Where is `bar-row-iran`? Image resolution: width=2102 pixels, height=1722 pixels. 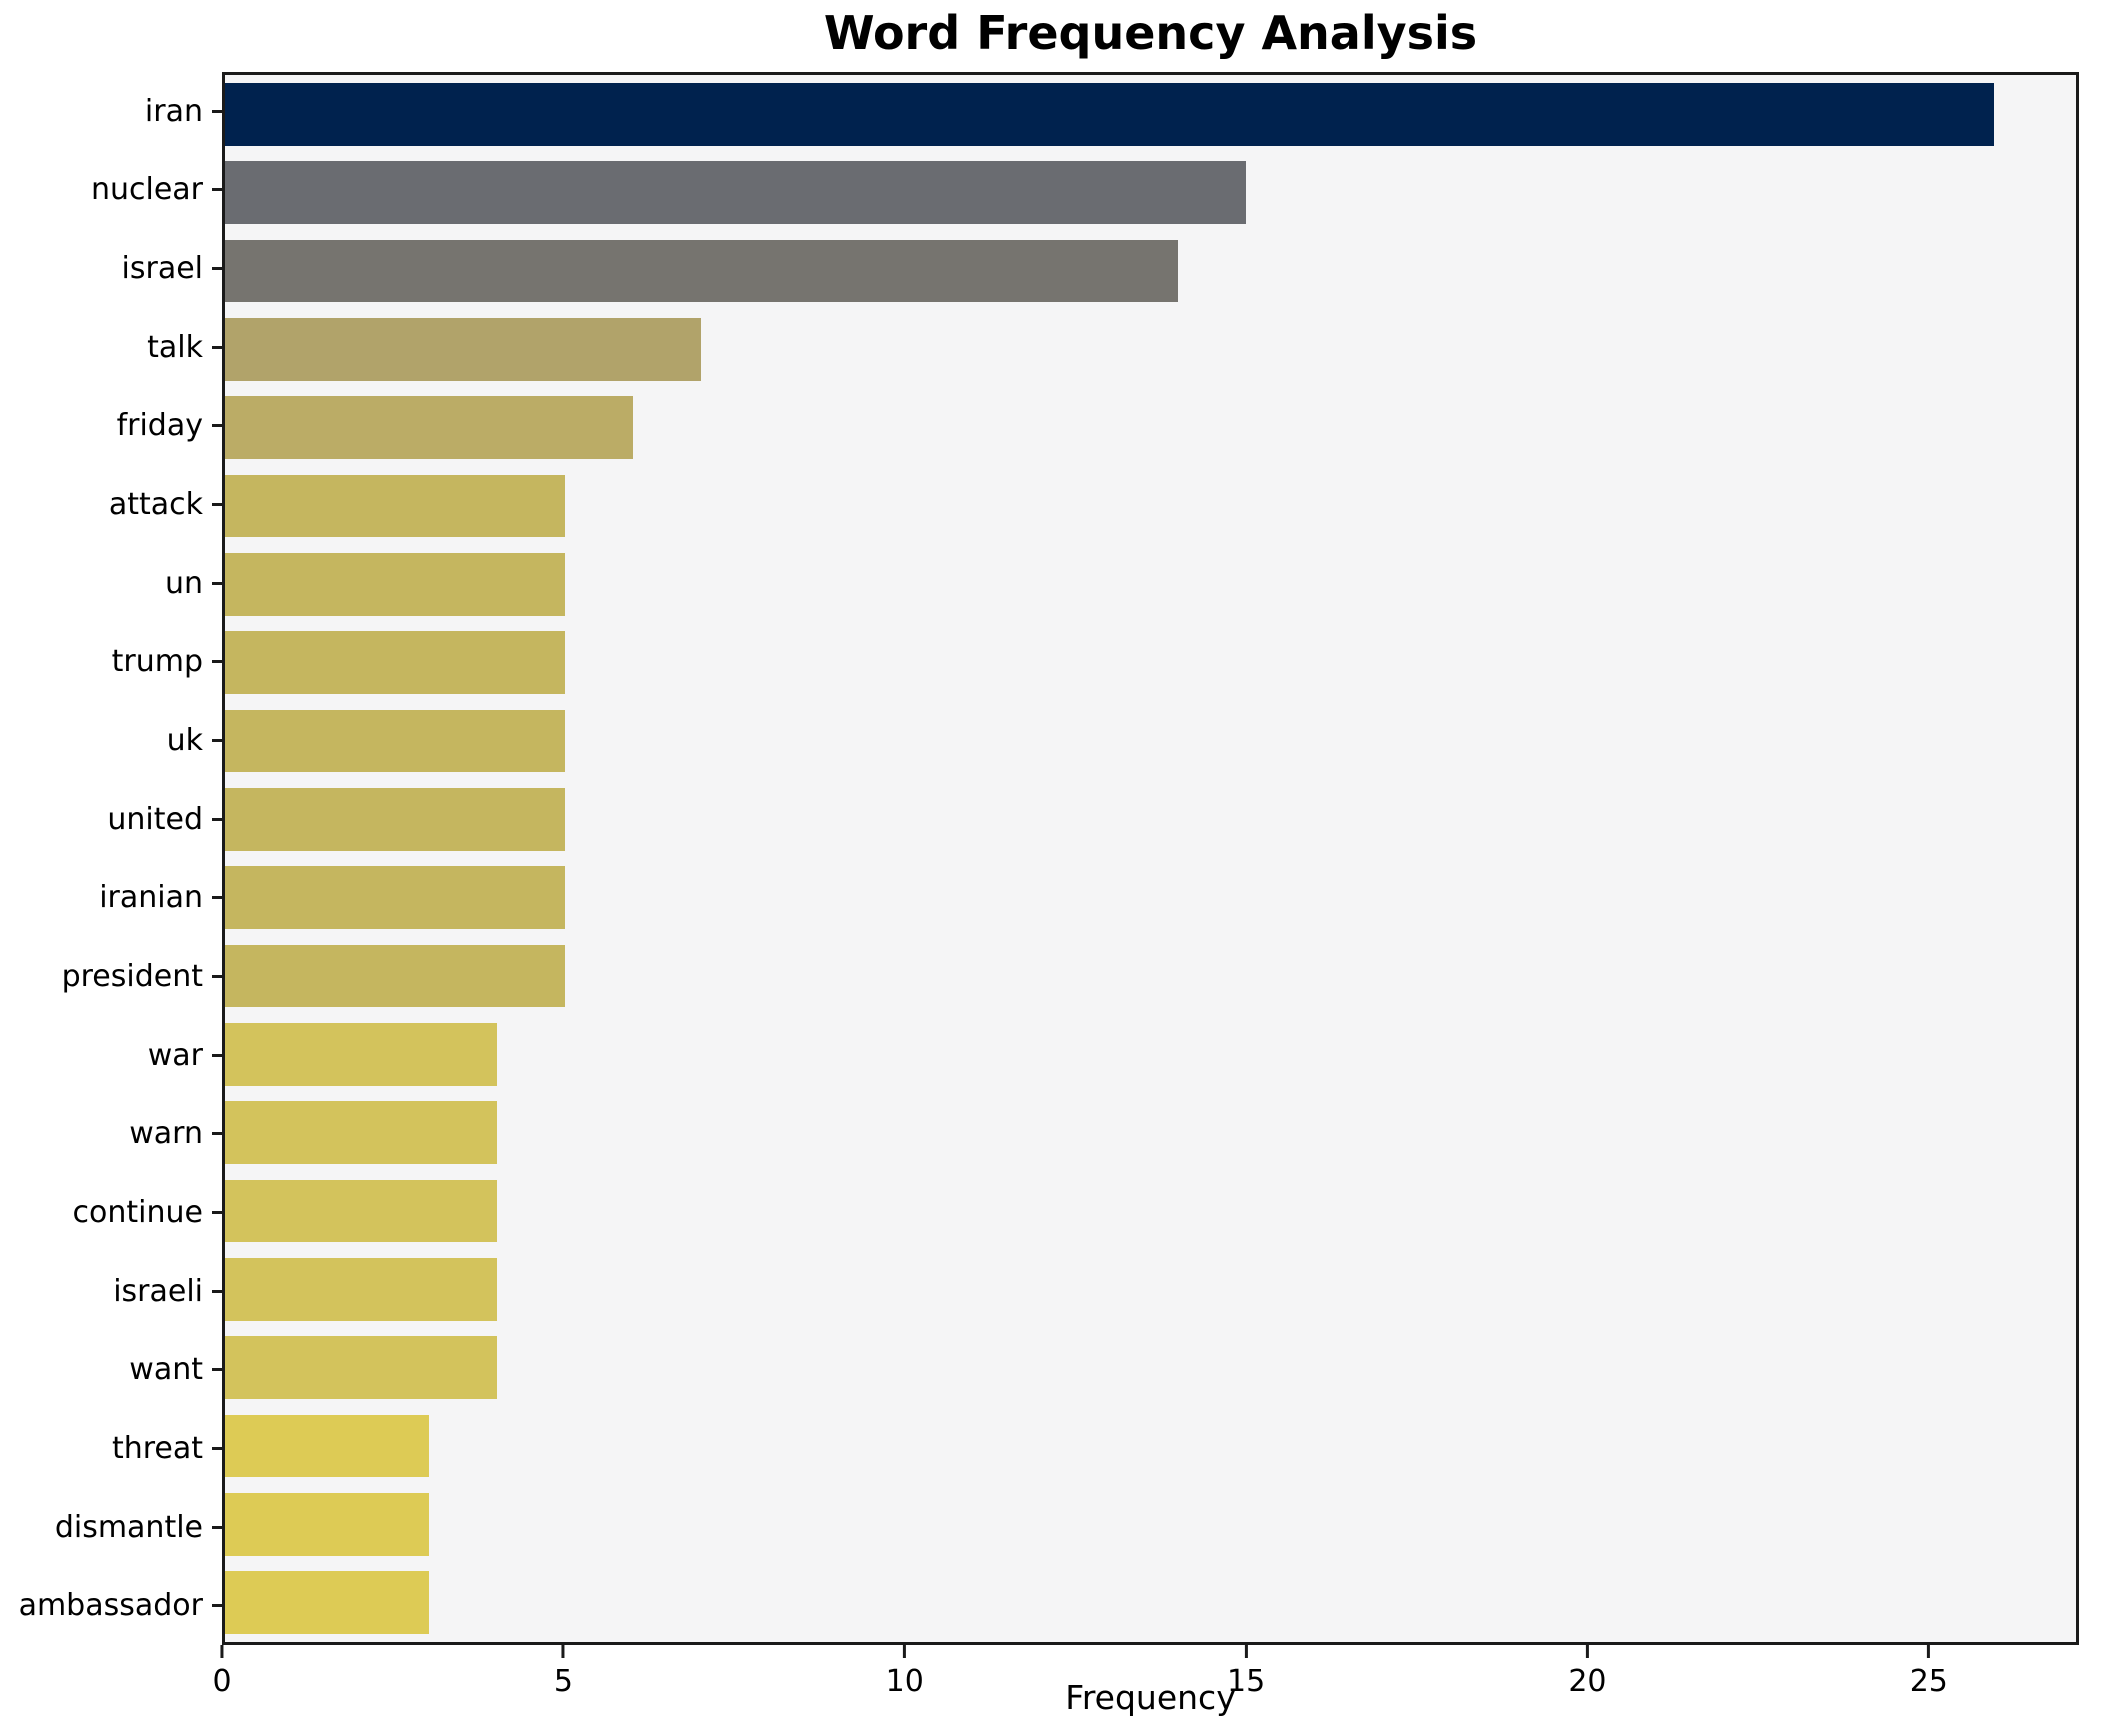
bar-row-iran is located at coordinates (1150, 114).